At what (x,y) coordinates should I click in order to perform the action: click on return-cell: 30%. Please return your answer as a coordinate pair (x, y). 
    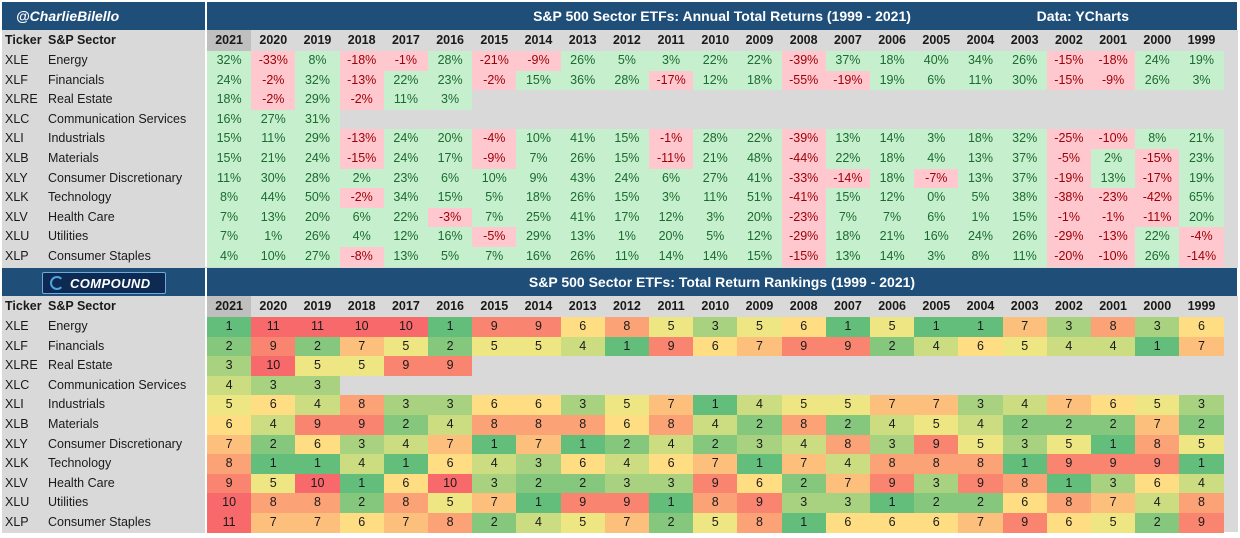
    Looking at the image, I should click on (1024, 80).